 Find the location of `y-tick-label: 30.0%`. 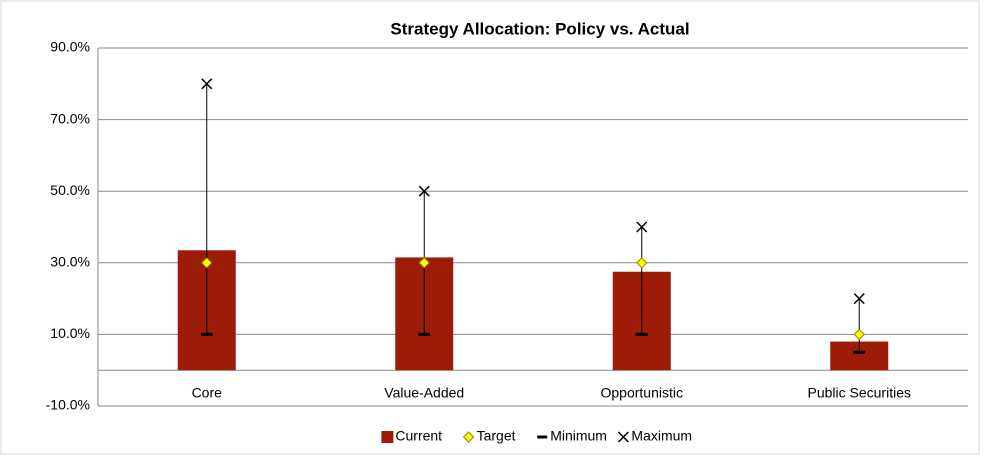

y-tick-label: 30.0% is located at coordinates (70, 262).